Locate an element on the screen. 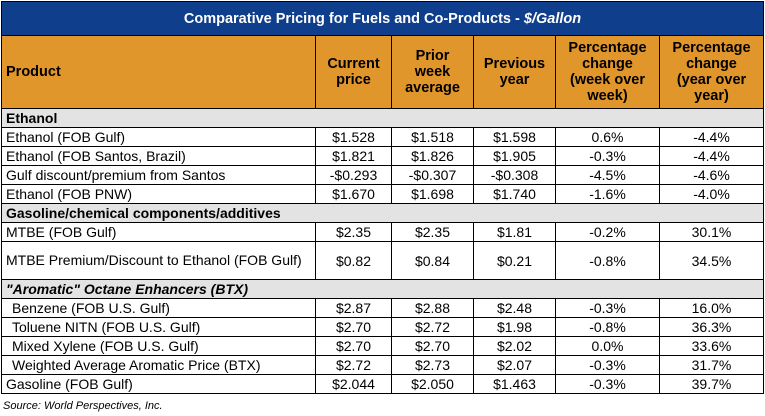 This screenshot has height=416, width=765. cell-previous: $2.02 is located at coordinates (514, 346).